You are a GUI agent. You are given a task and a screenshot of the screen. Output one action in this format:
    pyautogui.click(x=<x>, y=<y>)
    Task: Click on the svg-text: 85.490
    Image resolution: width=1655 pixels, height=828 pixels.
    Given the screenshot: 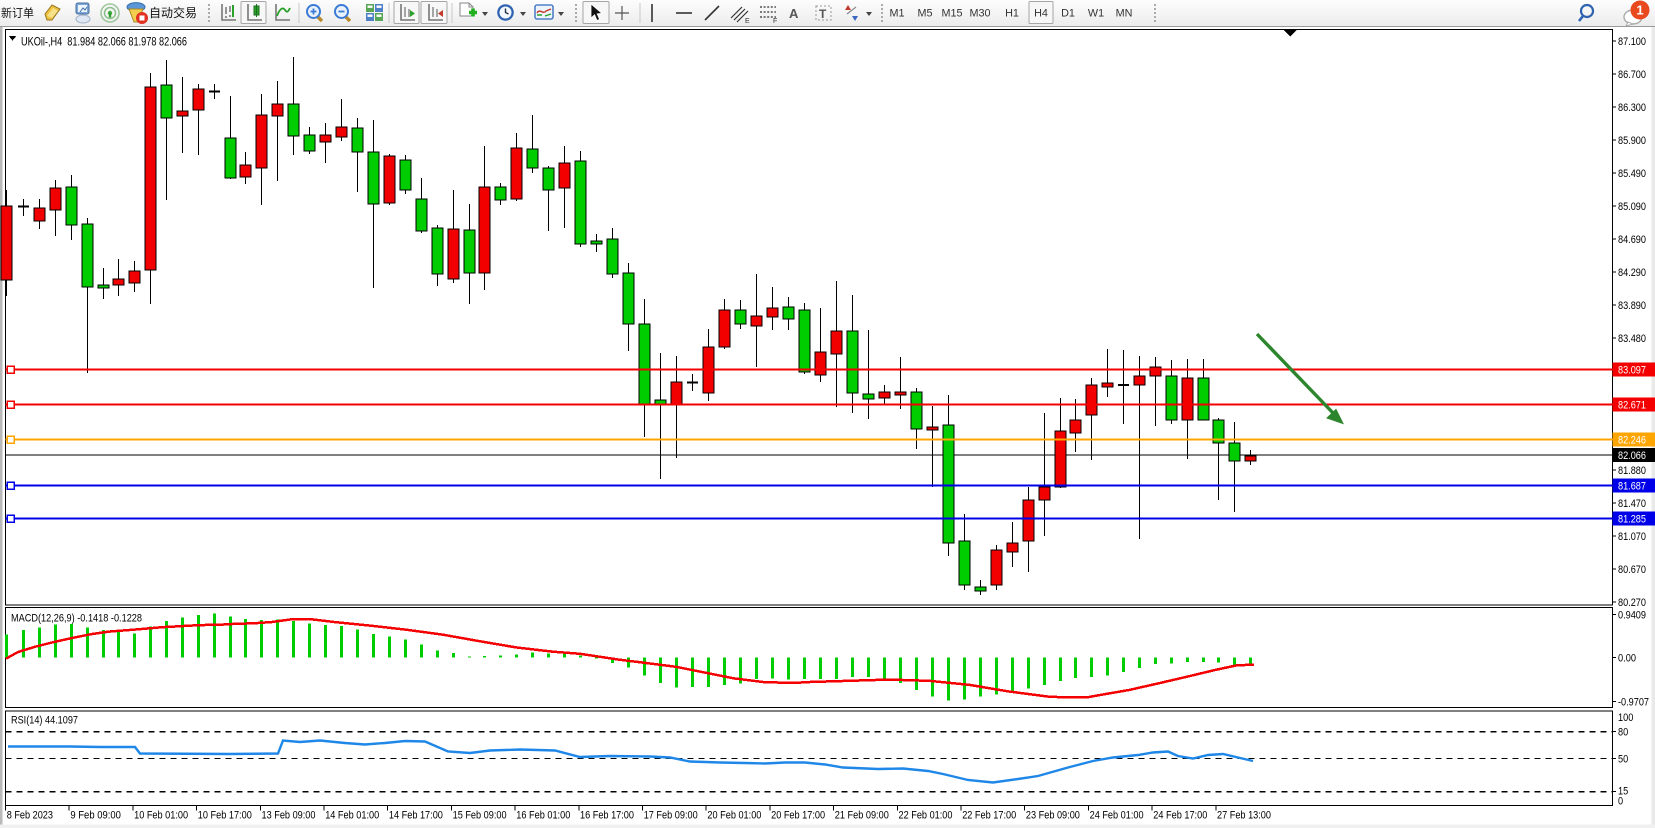 What is the action you would take?
    pyautogui.click(x=1632, y=174)
    